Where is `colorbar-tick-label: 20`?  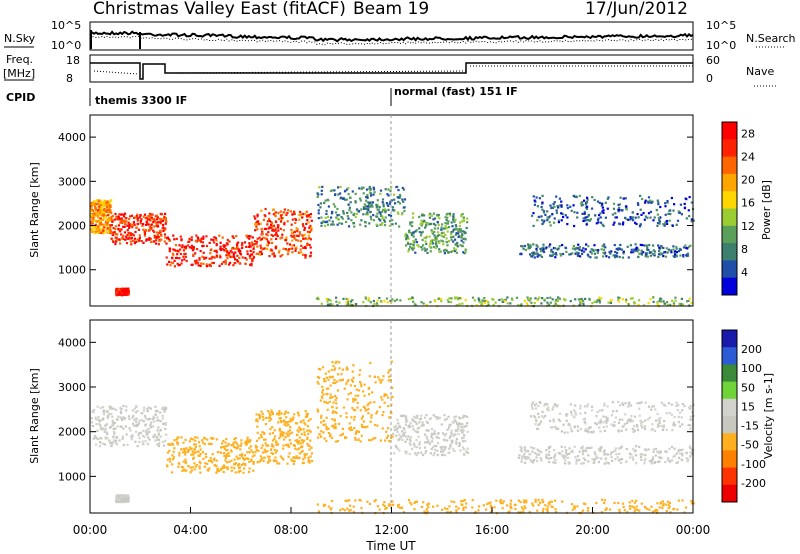
colorbar-tick-label: 20 is located at coordinates (748, 180).